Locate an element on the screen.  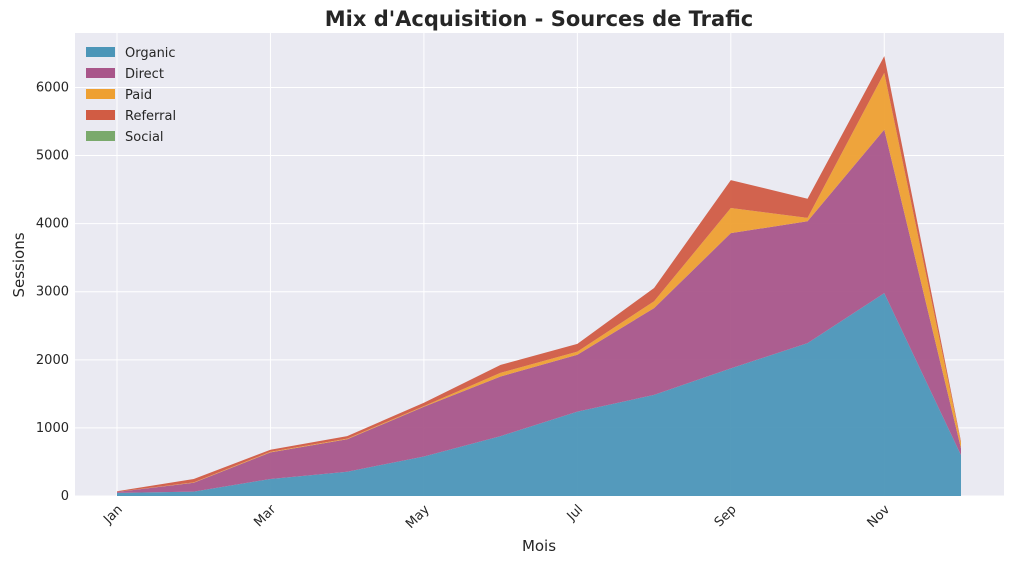
y-tick-label: 2000 is located at coordinates (52, 360).